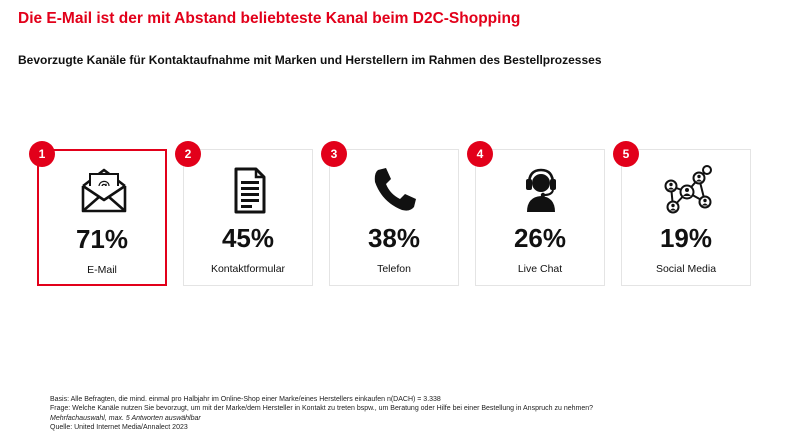 The image size is (800, 445). What do you see at coordinates (102, 270) in the screenshot?
I see `category-label: E-Mail` at bounding box center [102, 270].